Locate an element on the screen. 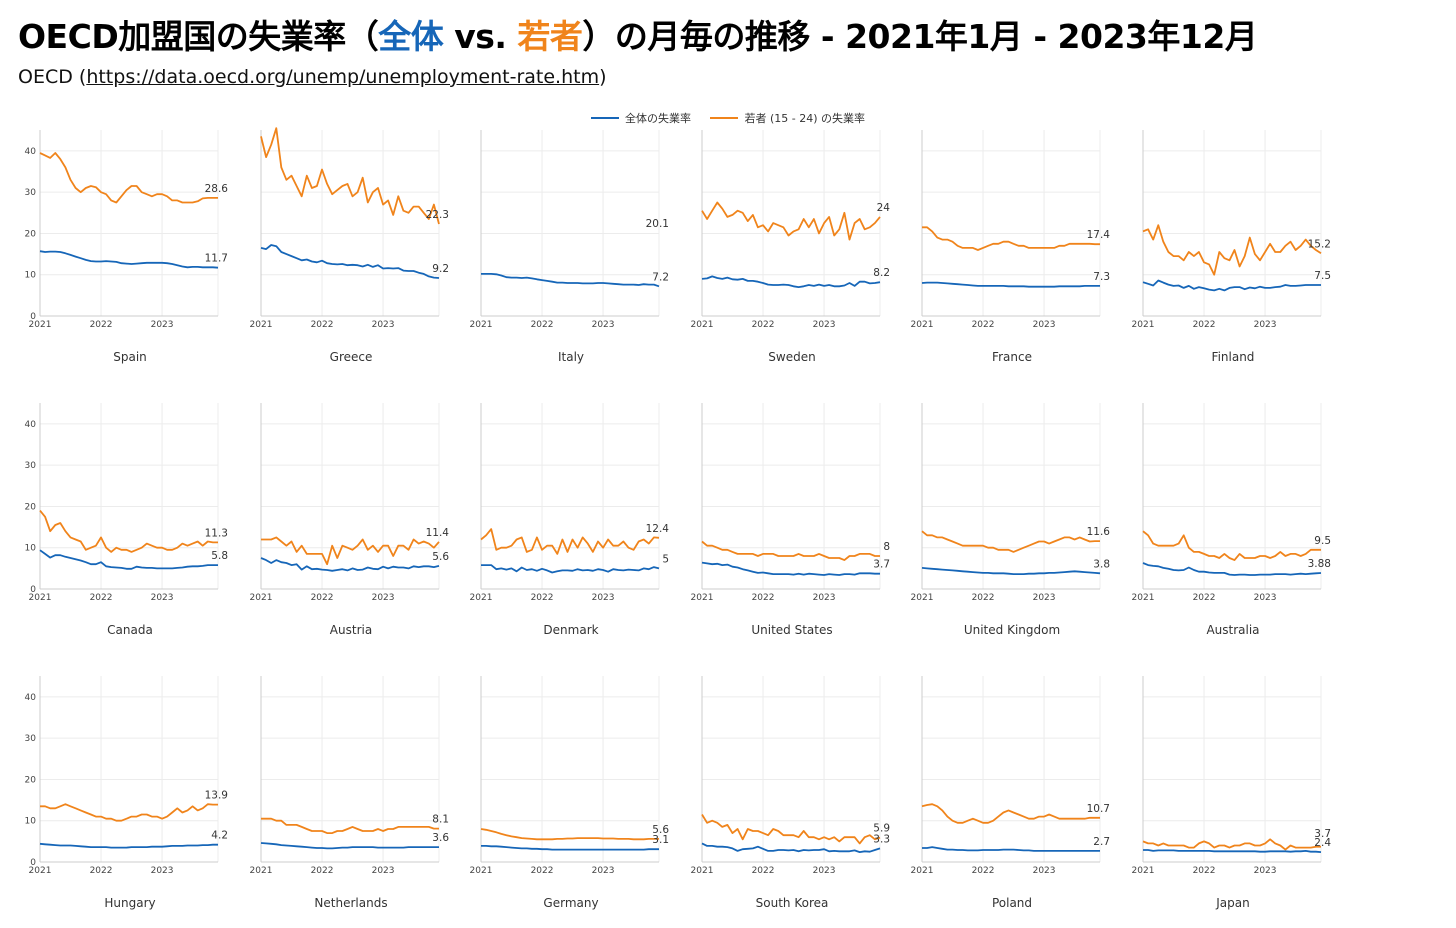  data-label-overall-last: 3.1 is located at coordinates (660, 840).